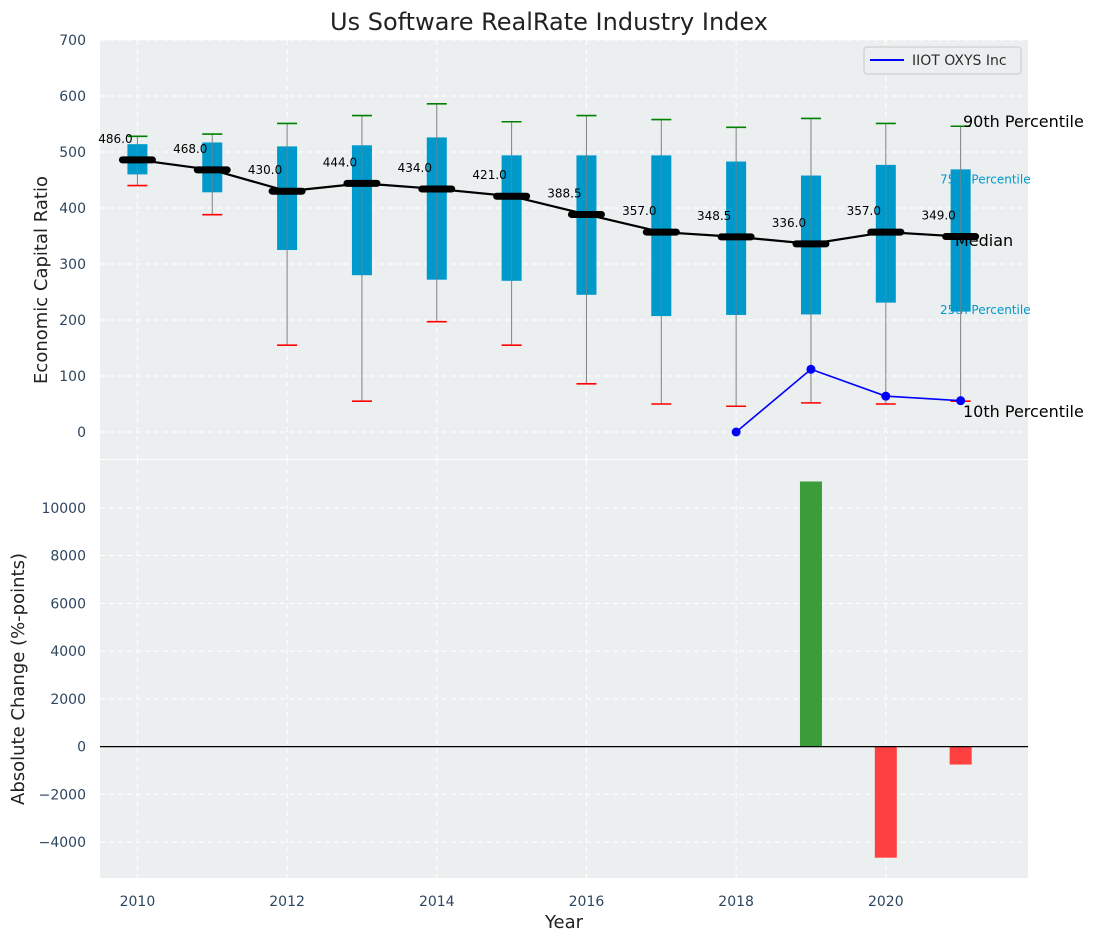  What do you see at coordinates (62, 795) in the screenshot?
I see `bottom-y-tick-label: −2000` at bounding box center [62, 795].